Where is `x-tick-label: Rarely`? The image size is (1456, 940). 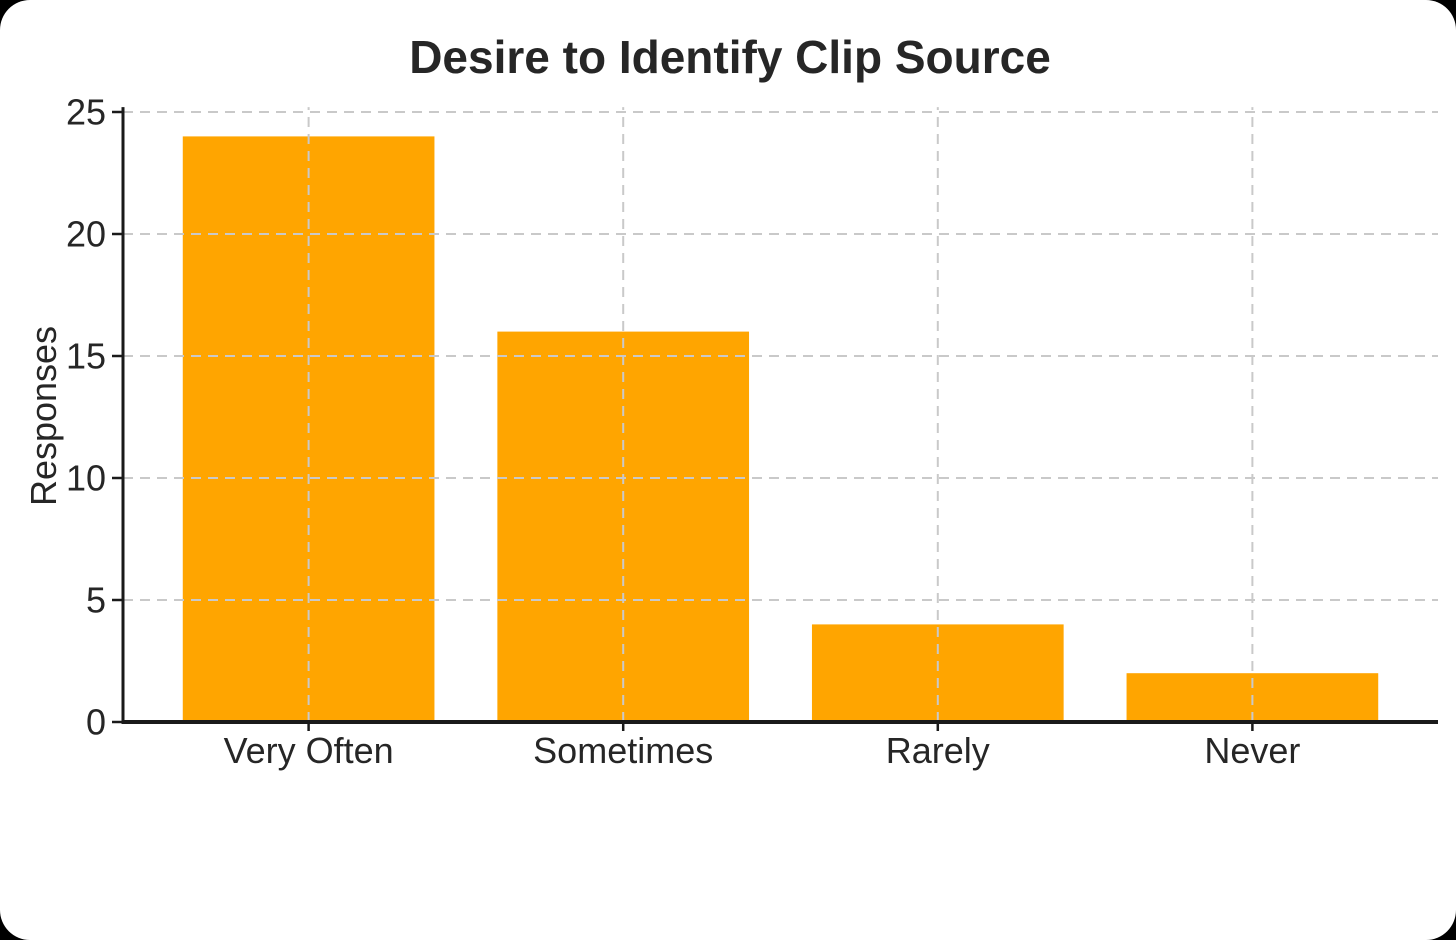 x-tick-label: Rarely is located at coordinates (938, 750).